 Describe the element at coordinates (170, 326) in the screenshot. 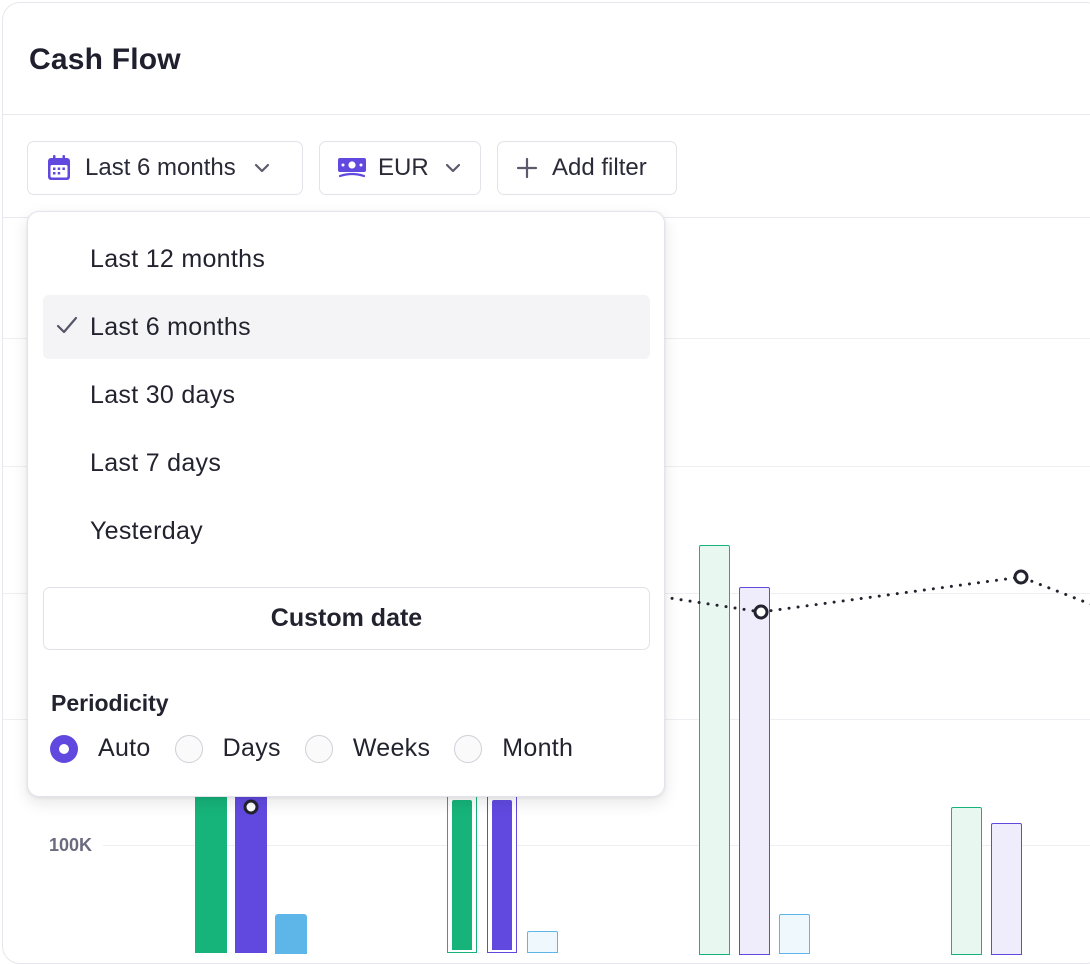

I see `option-label: Last 6 months` at that location.